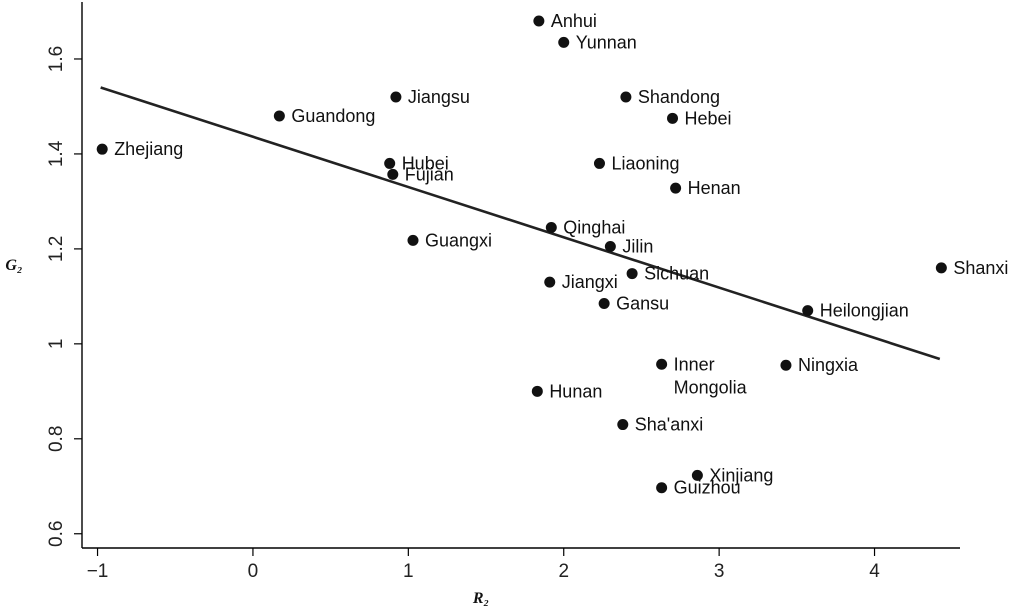 The height and width of the screenshot is (611, 1024). What do you see at coordinates (669, 425) in the screenshot?
I see `point-label: Sha'anxi` at bounding box center [669, 425].